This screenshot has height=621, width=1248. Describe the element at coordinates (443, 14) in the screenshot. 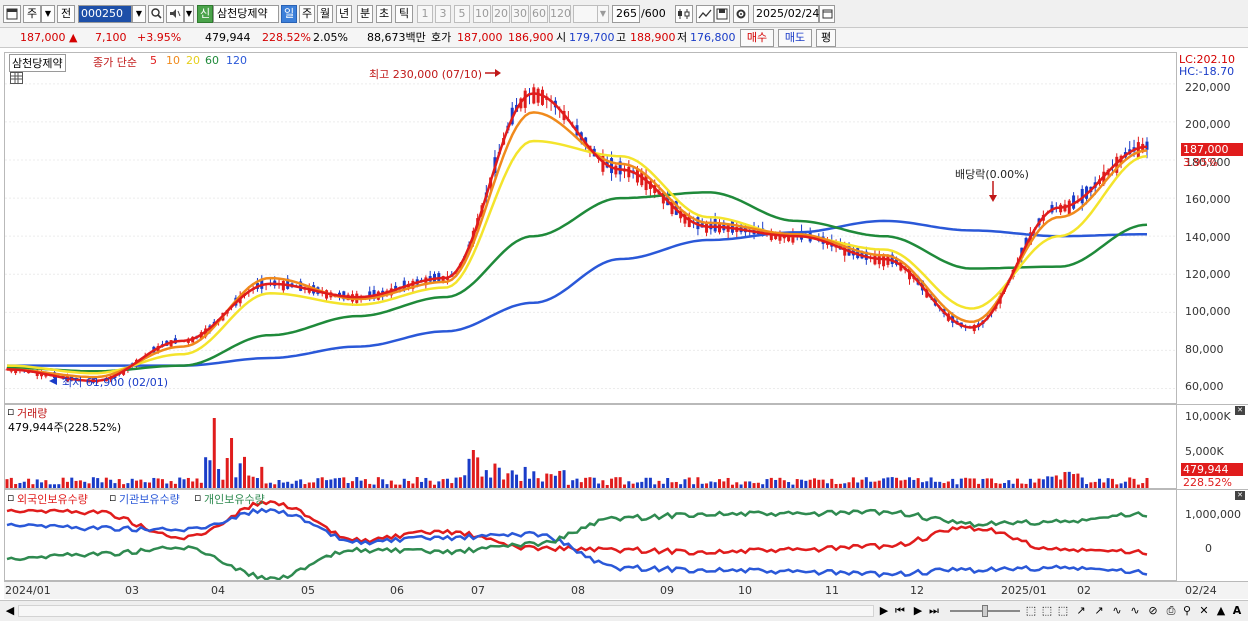

I see `interval-3: 3` at that location.